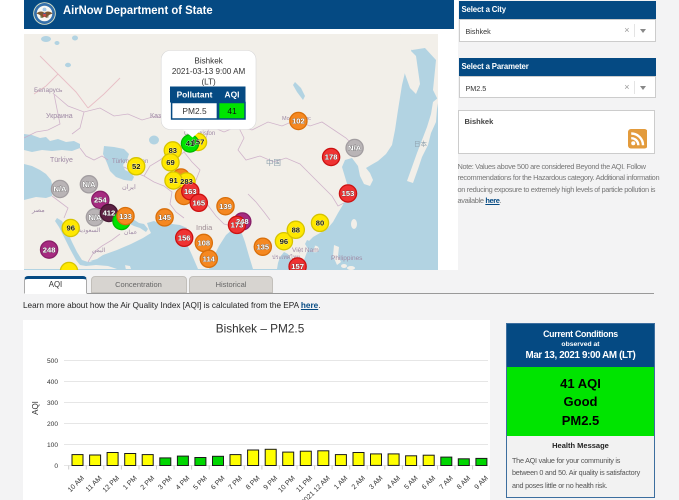 Image resolution: width=679 pixels, height=500 pixels. What do you see at coordinates (331, 157) in the screenshot?
I see `svg-text: 178` at bounding box center [331, 157].